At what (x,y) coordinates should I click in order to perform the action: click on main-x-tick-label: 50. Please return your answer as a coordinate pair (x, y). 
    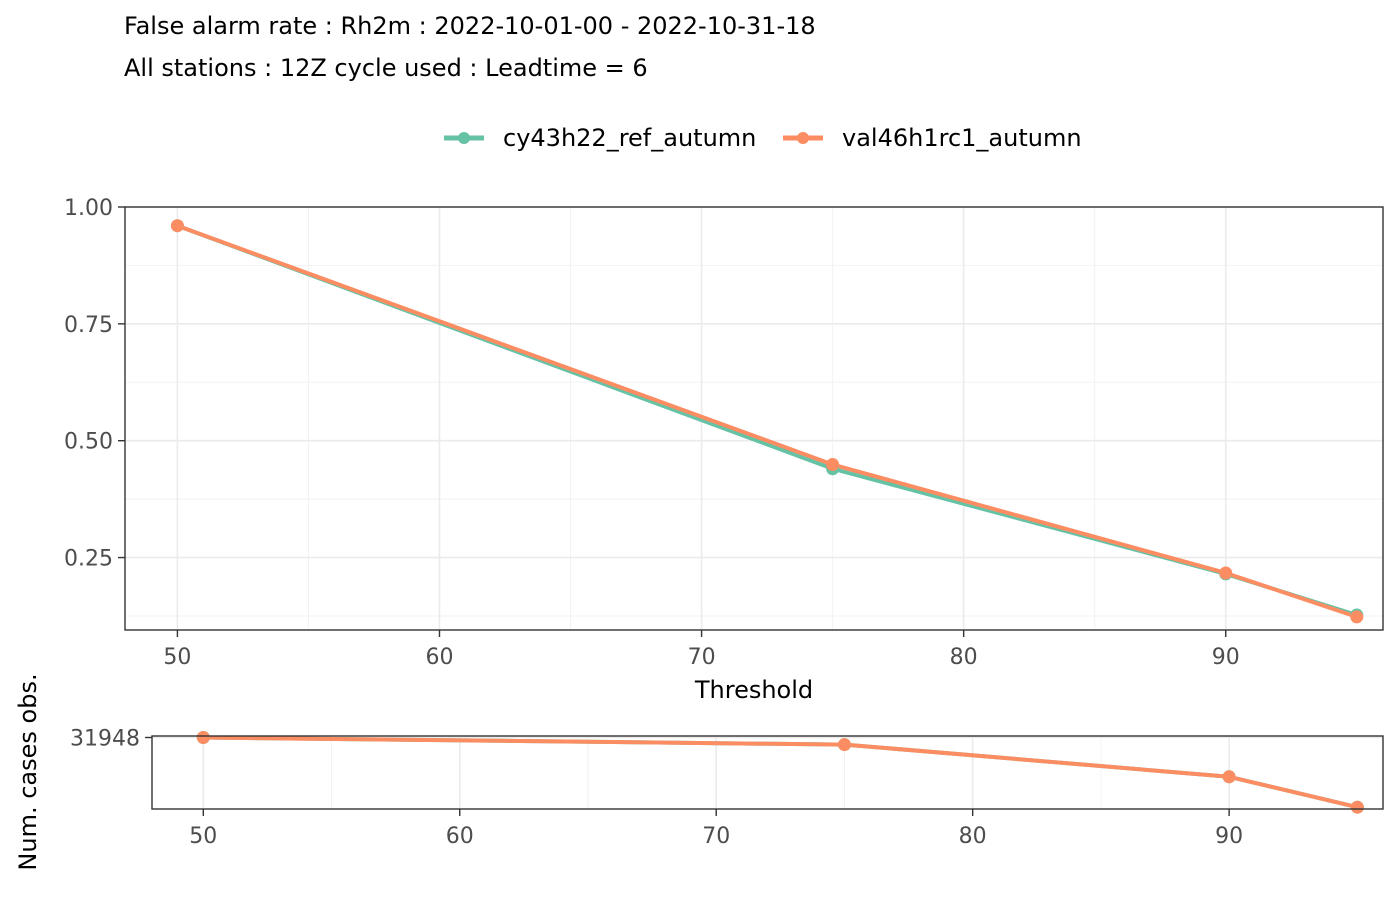
    Looking at the image, I should click on (177, 657).